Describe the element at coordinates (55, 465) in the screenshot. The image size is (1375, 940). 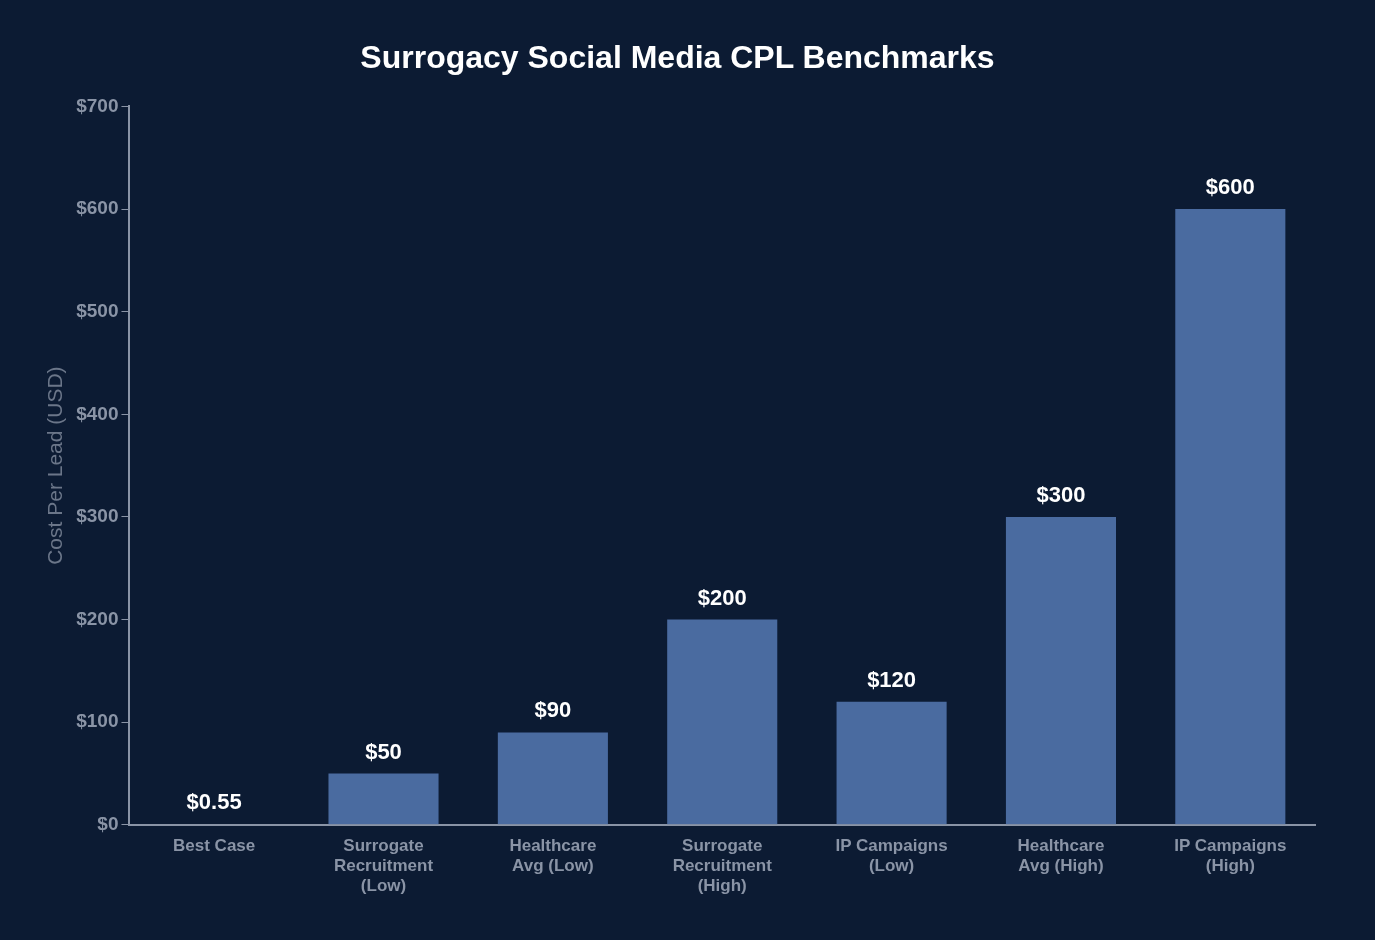
I see `y-axis-title: Cost Per Lead (USD)` at that location.